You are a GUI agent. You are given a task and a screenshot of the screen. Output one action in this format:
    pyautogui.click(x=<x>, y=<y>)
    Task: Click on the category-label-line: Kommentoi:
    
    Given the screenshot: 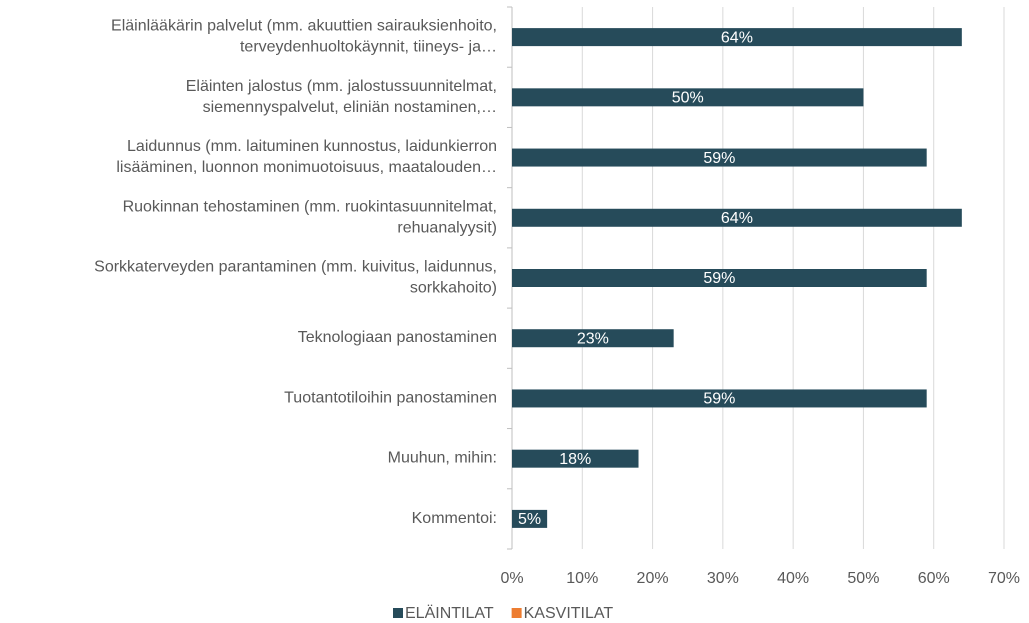 What is the action you would take?
    pyautogui.click(x=454, y=518)
    